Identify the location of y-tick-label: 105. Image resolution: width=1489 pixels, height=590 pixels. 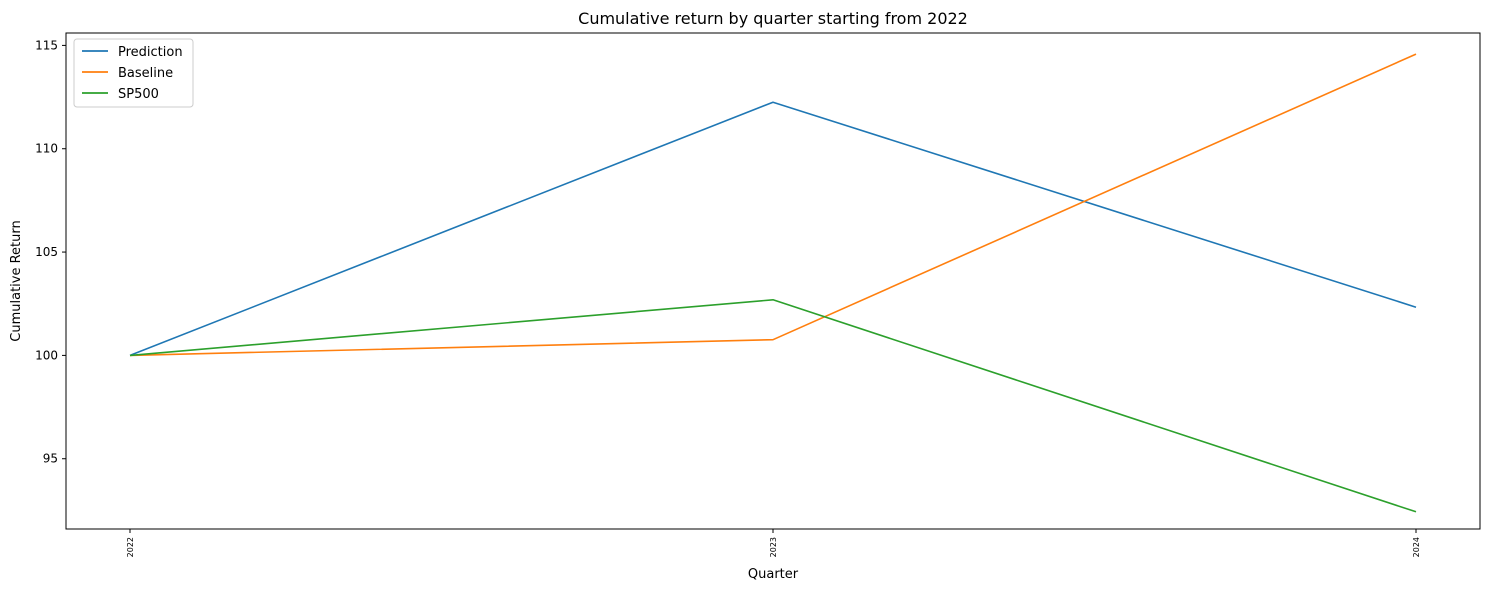
(46, 252).